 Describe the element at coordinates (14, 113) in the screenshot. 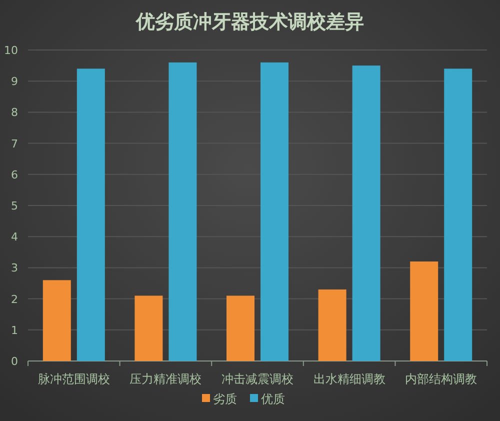

I see `y-tick-label: 8` at that location.